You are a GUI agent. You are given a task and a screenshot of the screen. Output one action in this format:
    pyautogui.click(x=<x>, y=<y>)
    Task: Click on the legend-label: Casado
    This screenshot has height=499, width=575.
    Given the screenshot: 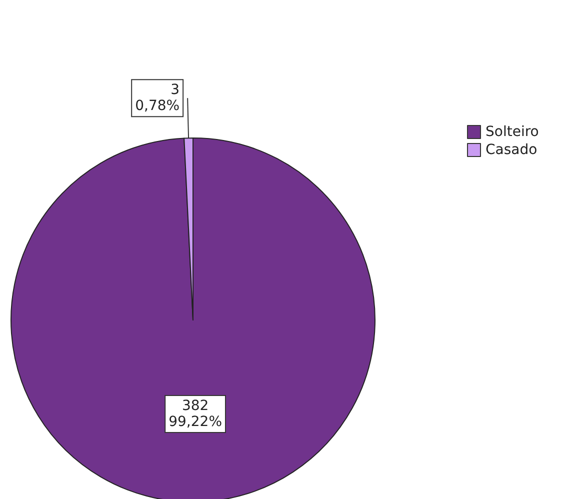 What is the action you would take?
    pyautogui.click(x=512, y=150)
    